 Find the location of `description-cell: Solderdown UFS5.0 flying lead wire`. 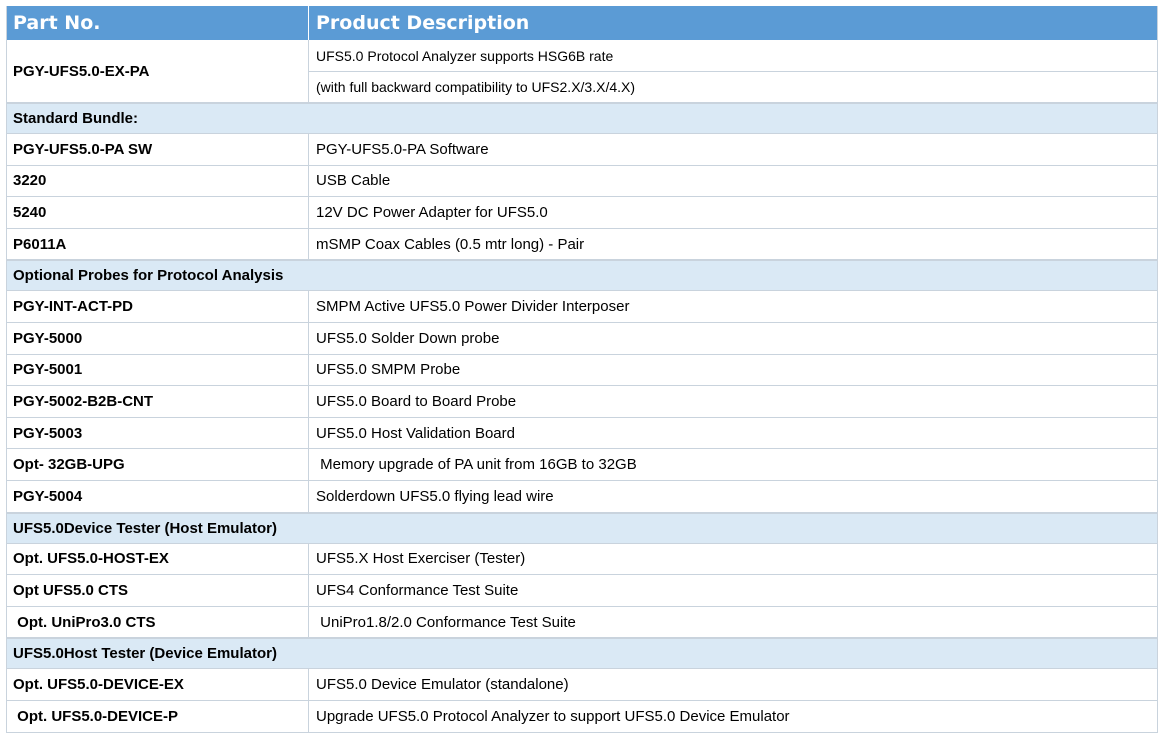

description-cell: Solderdown UFS5.0 flying lead wire is located at coordinates (435, 496).